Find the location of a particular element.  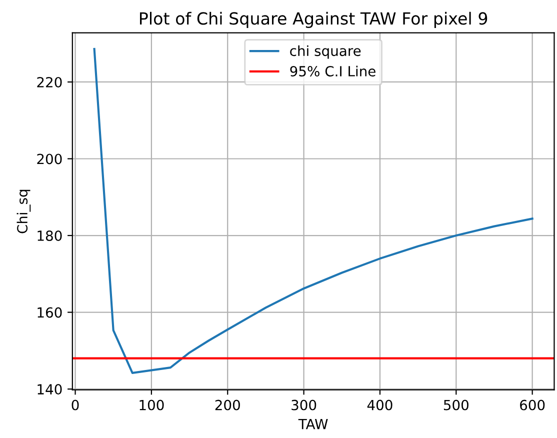

legend-label: 95% C.I Line is located at coordinates (333, 71).